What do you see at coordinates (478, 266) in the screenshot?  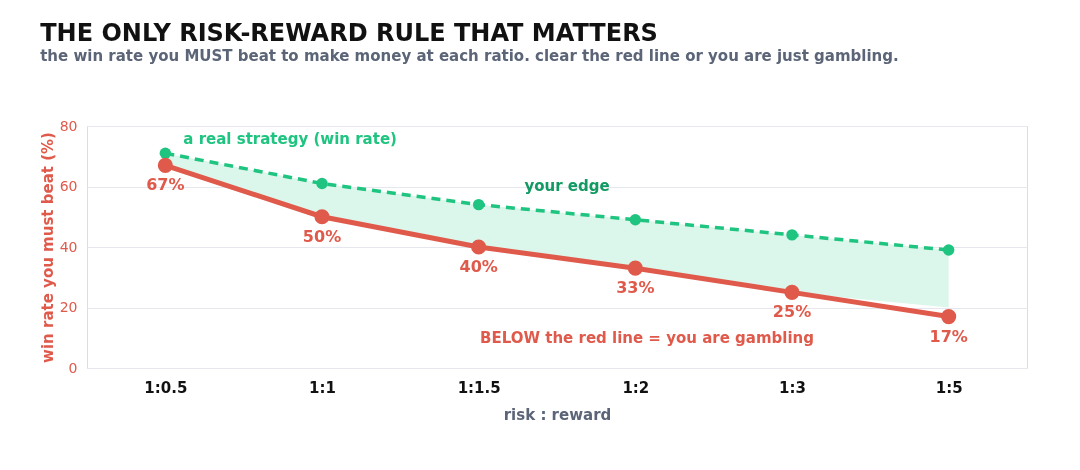 I see `data-label: 40%` at bounding box center [478, 266].